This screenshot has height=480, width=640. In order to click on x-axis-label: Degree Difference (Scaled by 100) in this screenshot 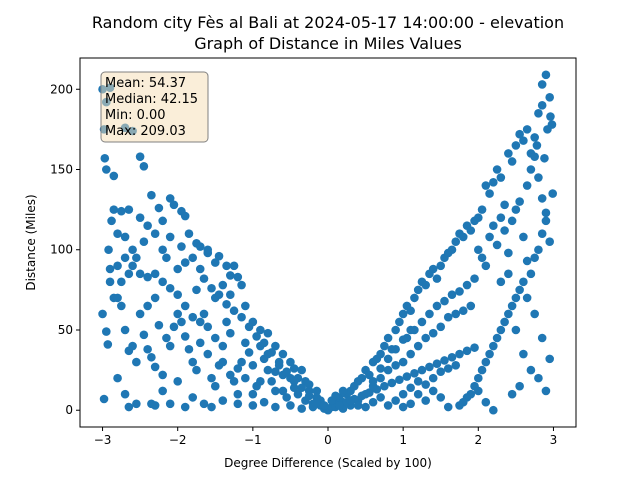, I will do `click(328, 463)`.